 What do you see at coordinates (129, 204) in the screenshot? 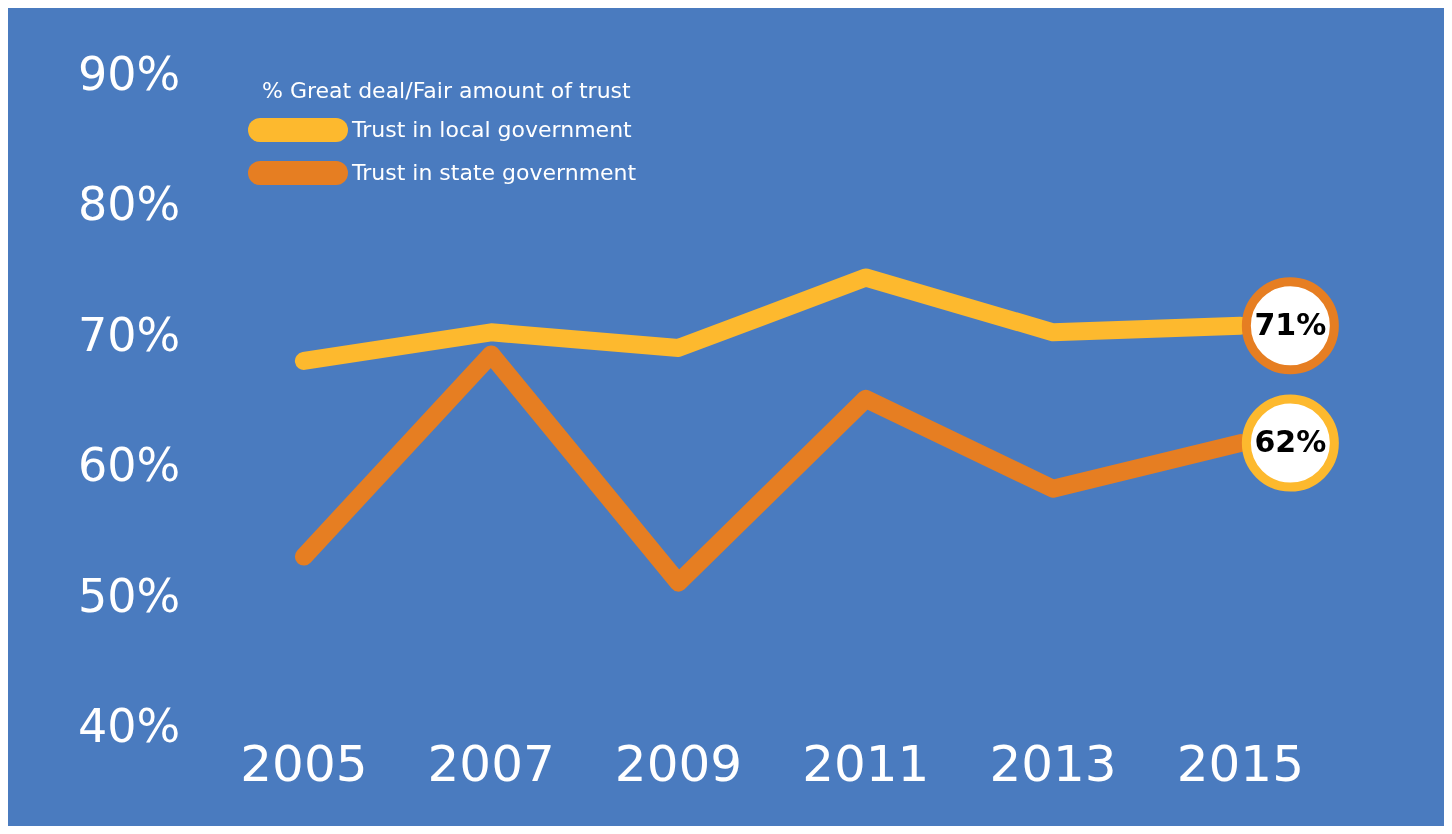
I see `y-tick-label: 80%` at bounding box center [129, 204].